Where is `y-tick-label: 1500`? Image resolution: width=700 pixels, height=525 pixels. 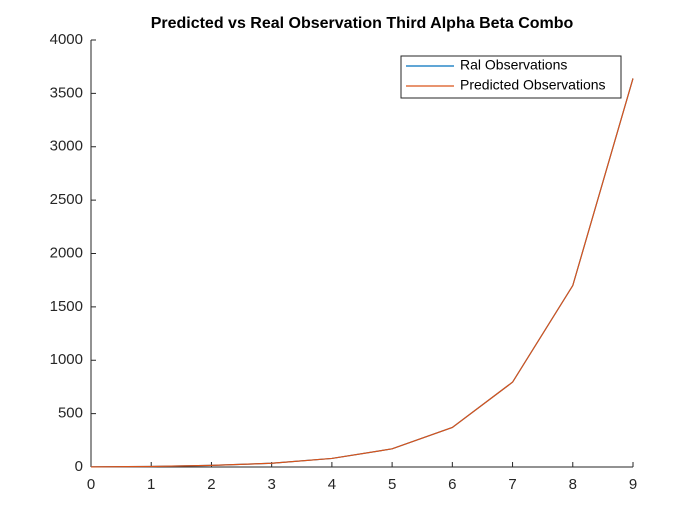
y-tick-label: 1500 is located at coordinates (66, 306).